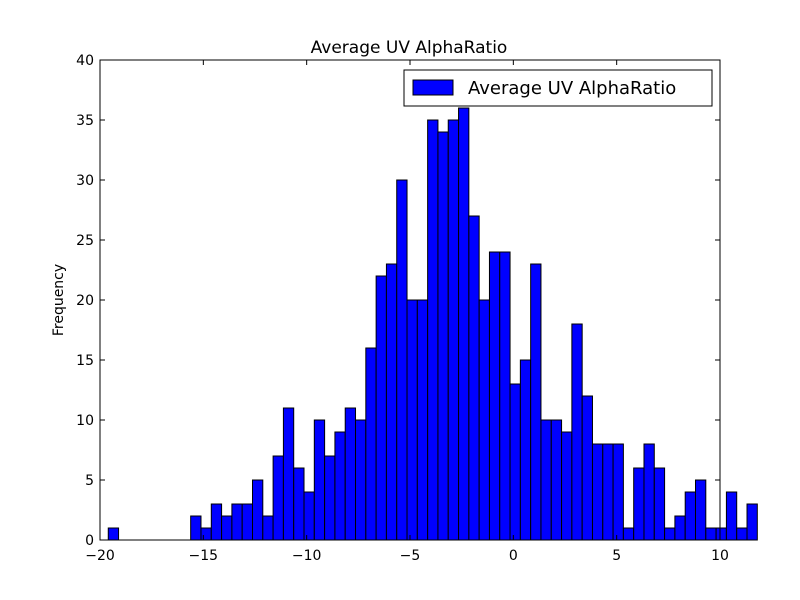 Image resolution: width=800 pixels, height=600 pixels. What do you see at coordinates (89, 481) in the screenshot?
I see `y-tick-label: 5` at bounding box center [89, 481].